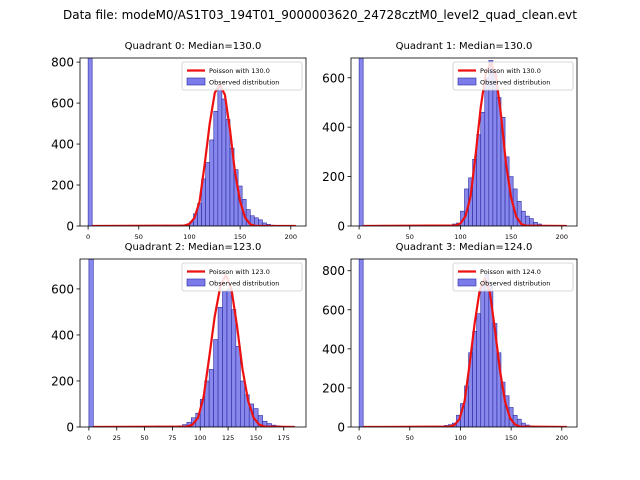  What do you see at coordinates (172, 438) in the screenshot?
I see `x-tick-label: 75` at bounding box center [172, 438].